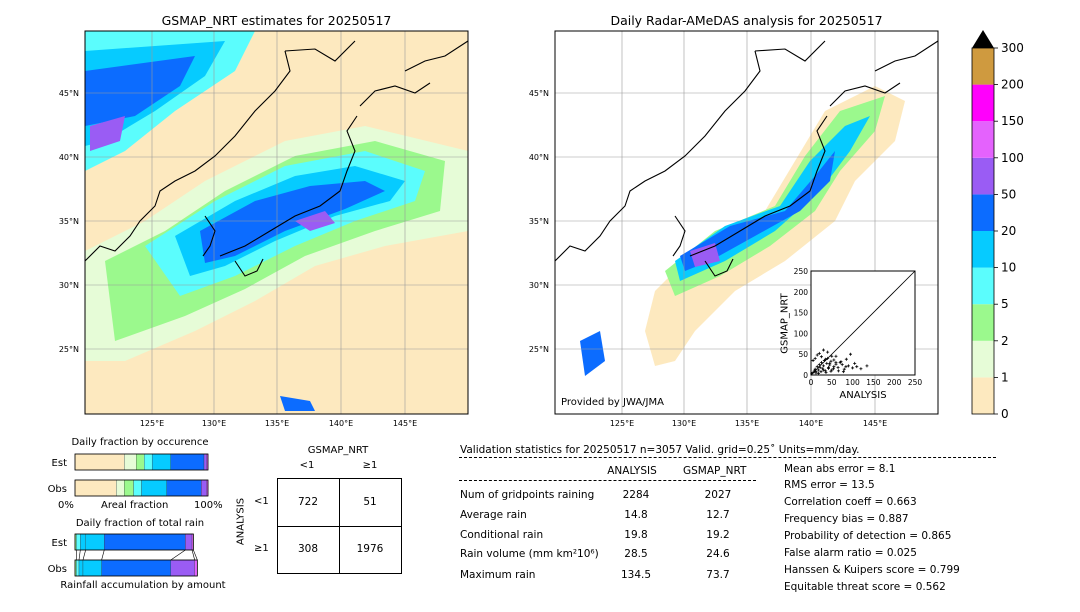  I want to click on nw-rain-20mm, so click(140, 91).